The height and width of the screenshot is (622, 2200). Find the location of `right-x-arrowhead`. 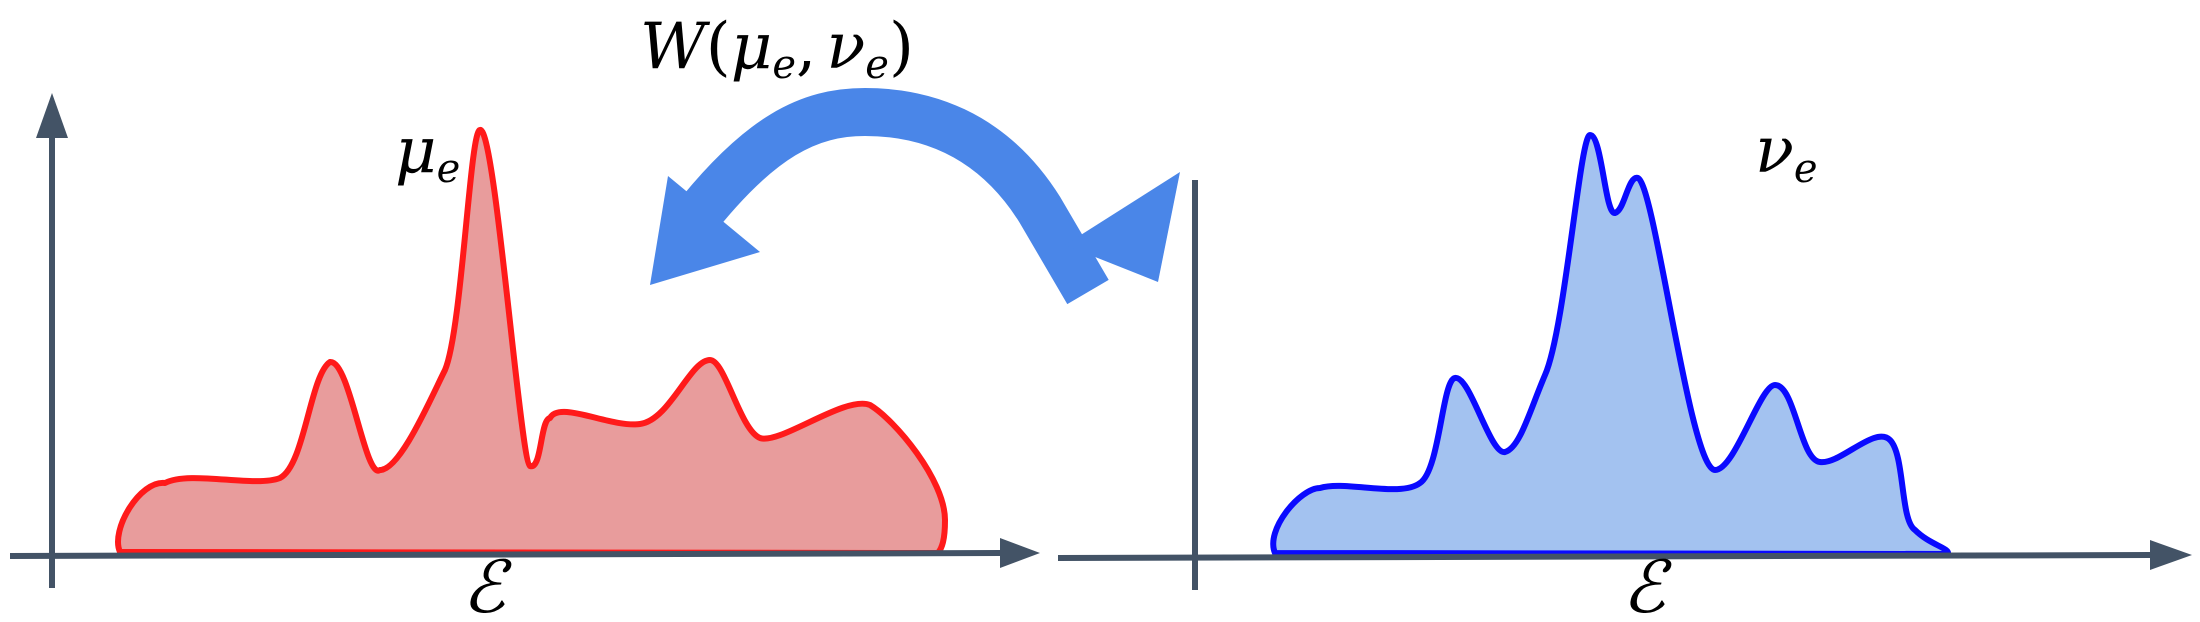

right-x-arrowhead is located at coordinates (2171, 555).